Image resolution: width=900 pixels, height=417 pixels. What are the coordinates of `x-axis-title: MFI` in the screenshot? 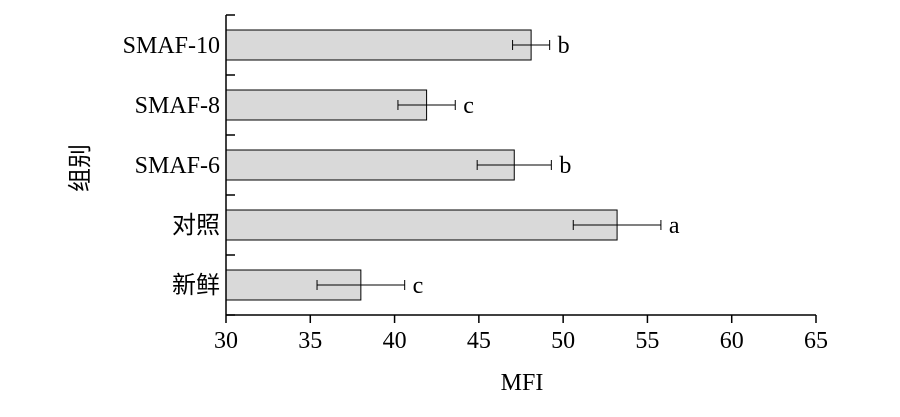 It's located at (522, 383).